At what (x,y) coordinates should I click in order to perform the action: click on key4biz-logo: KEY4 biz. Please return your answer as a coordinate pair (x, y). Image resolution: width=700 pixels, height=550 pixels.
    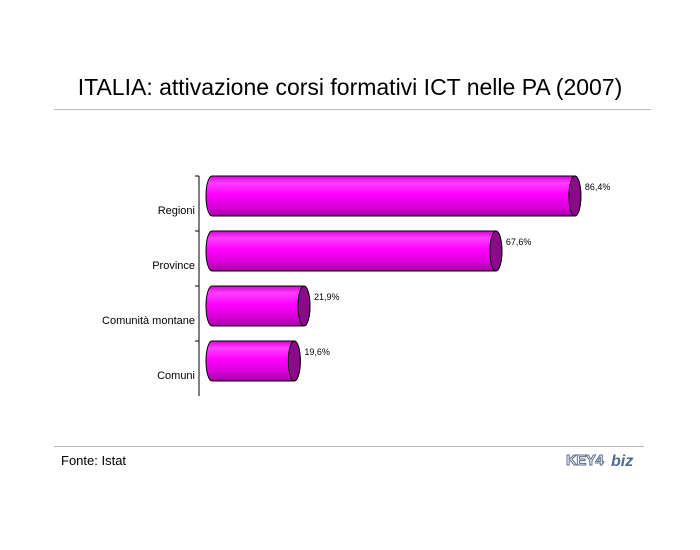
    Looking at the image, I should click on (603, 463).